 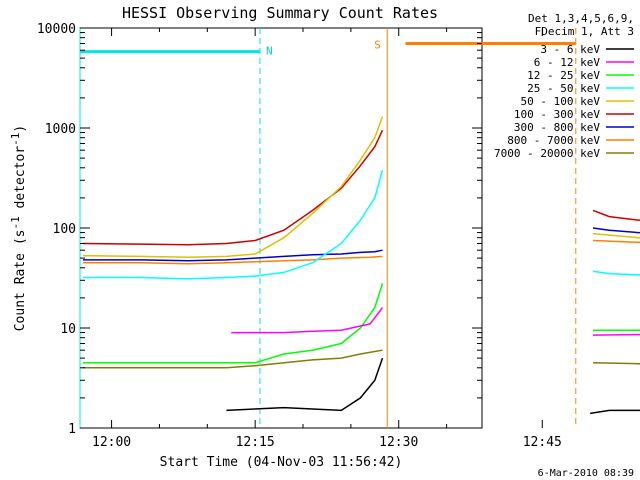 What do you see at coordinates (20, 181) in the screenshot?
I see `y-label-part2: detector` at bounding box center [20, 181].